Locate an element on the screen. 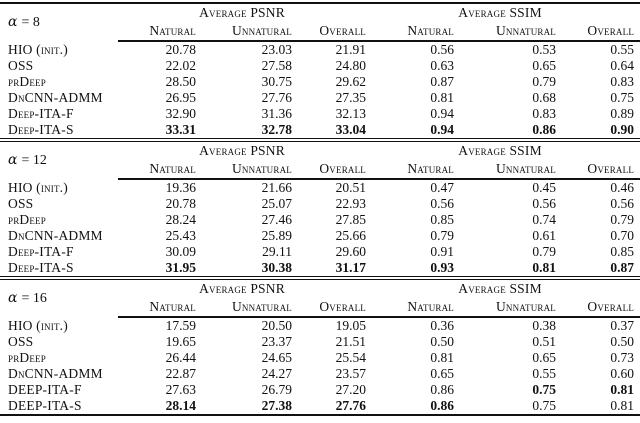 This screenshot has width=640, height=423. value-cell: 29.11 is located at coordinates (277, 251).